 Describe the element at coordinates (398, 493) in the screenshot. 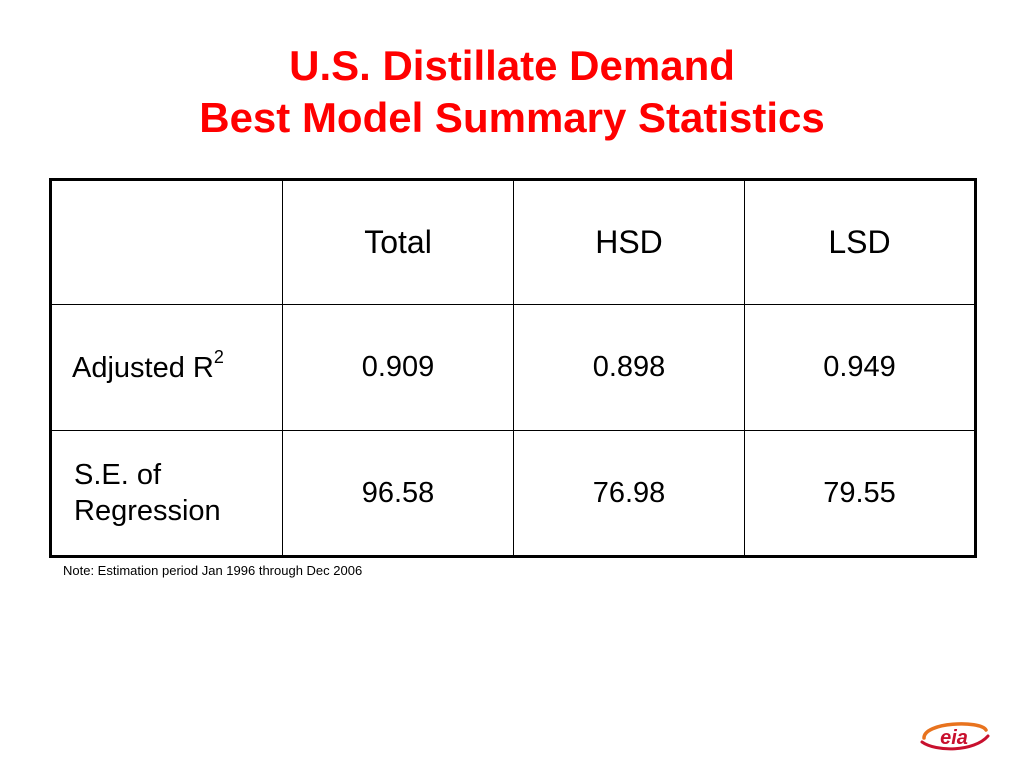

I see `cell-se-regression-total: 96.58` at that location.